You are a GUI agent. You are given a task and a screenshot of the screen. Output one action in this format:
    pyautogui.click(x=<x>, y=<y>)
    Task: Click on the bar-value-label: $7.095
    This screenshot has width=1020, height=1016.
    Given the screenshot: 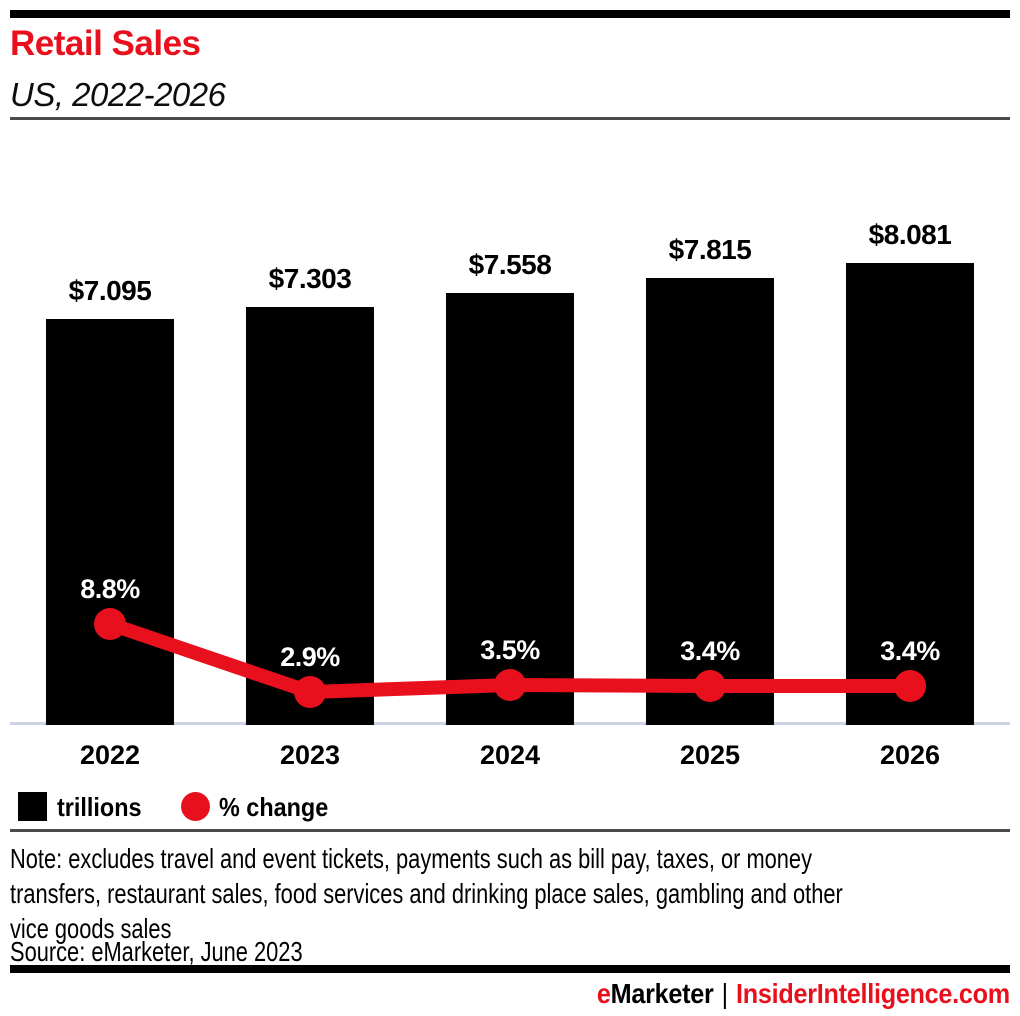 What is the action you would take?
    pyautogui.click(x=110, y=290)
    